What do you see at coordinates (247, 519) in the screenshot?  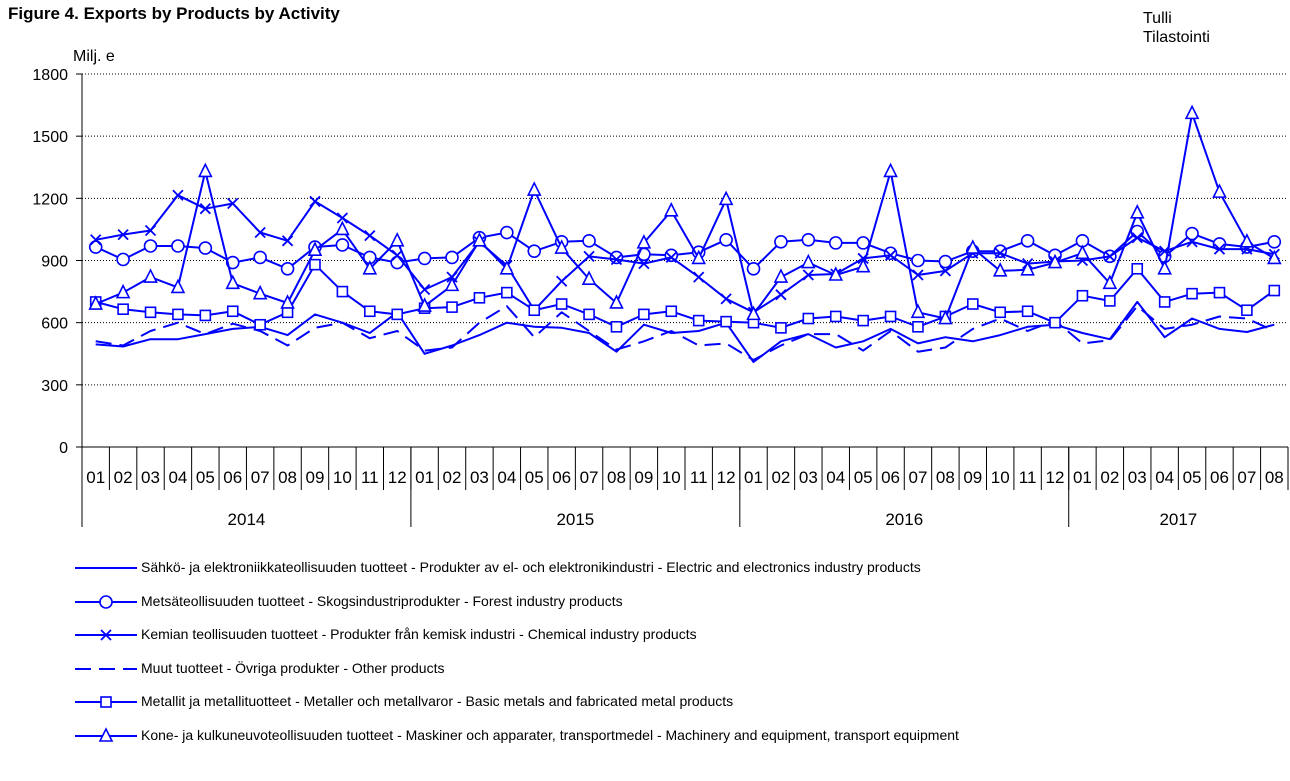 I see `year-label: 2014` at bounding box center [247, 519].